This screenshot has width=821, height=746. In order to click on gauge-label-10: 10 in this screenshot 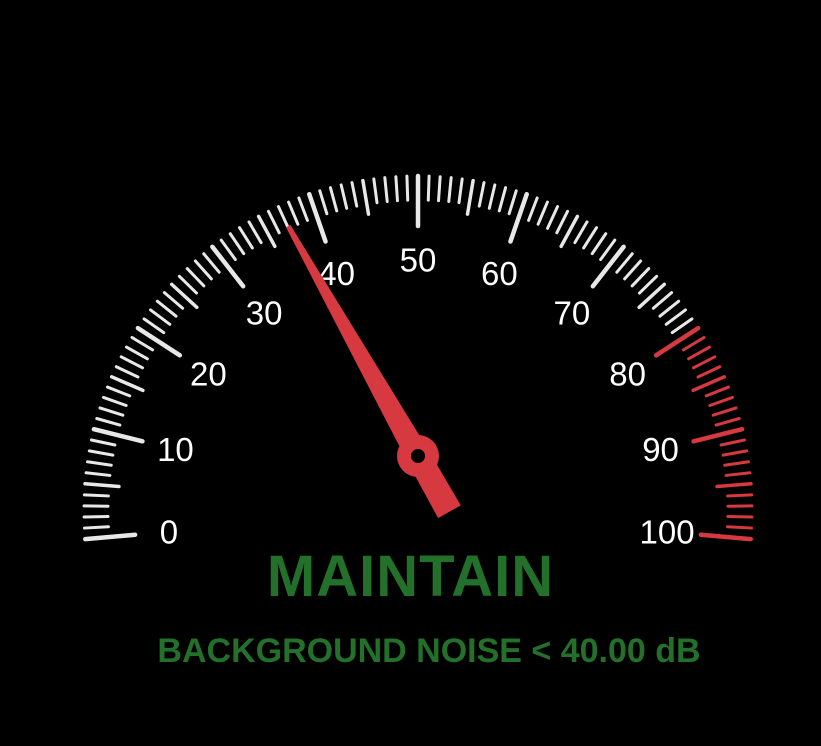, I will do `click(175, 449)`.